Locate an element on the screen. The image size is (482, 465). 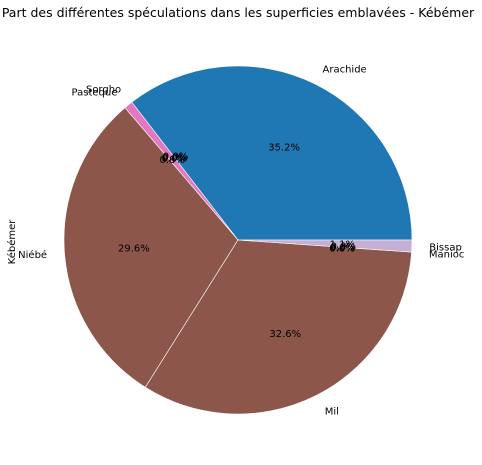
pct-label-sorgho: 0.0% is located at coordinates (174, 158).